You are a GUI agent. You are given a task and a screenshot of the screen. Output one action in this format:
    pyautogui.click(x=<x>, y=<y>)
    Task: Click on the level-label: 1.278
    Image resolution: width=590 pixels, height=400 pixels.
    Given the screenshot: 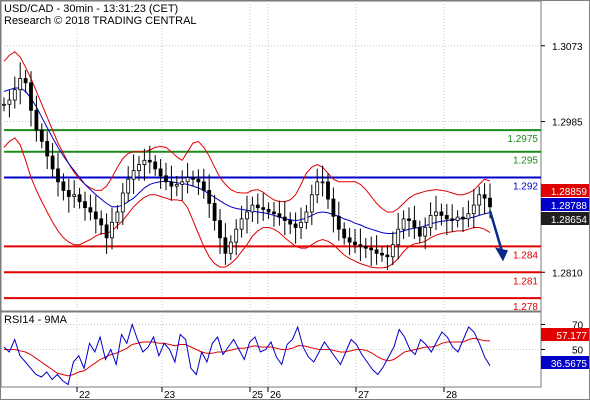 What is the action you would take?
    pyautogui.click(x=525, y=307)
    